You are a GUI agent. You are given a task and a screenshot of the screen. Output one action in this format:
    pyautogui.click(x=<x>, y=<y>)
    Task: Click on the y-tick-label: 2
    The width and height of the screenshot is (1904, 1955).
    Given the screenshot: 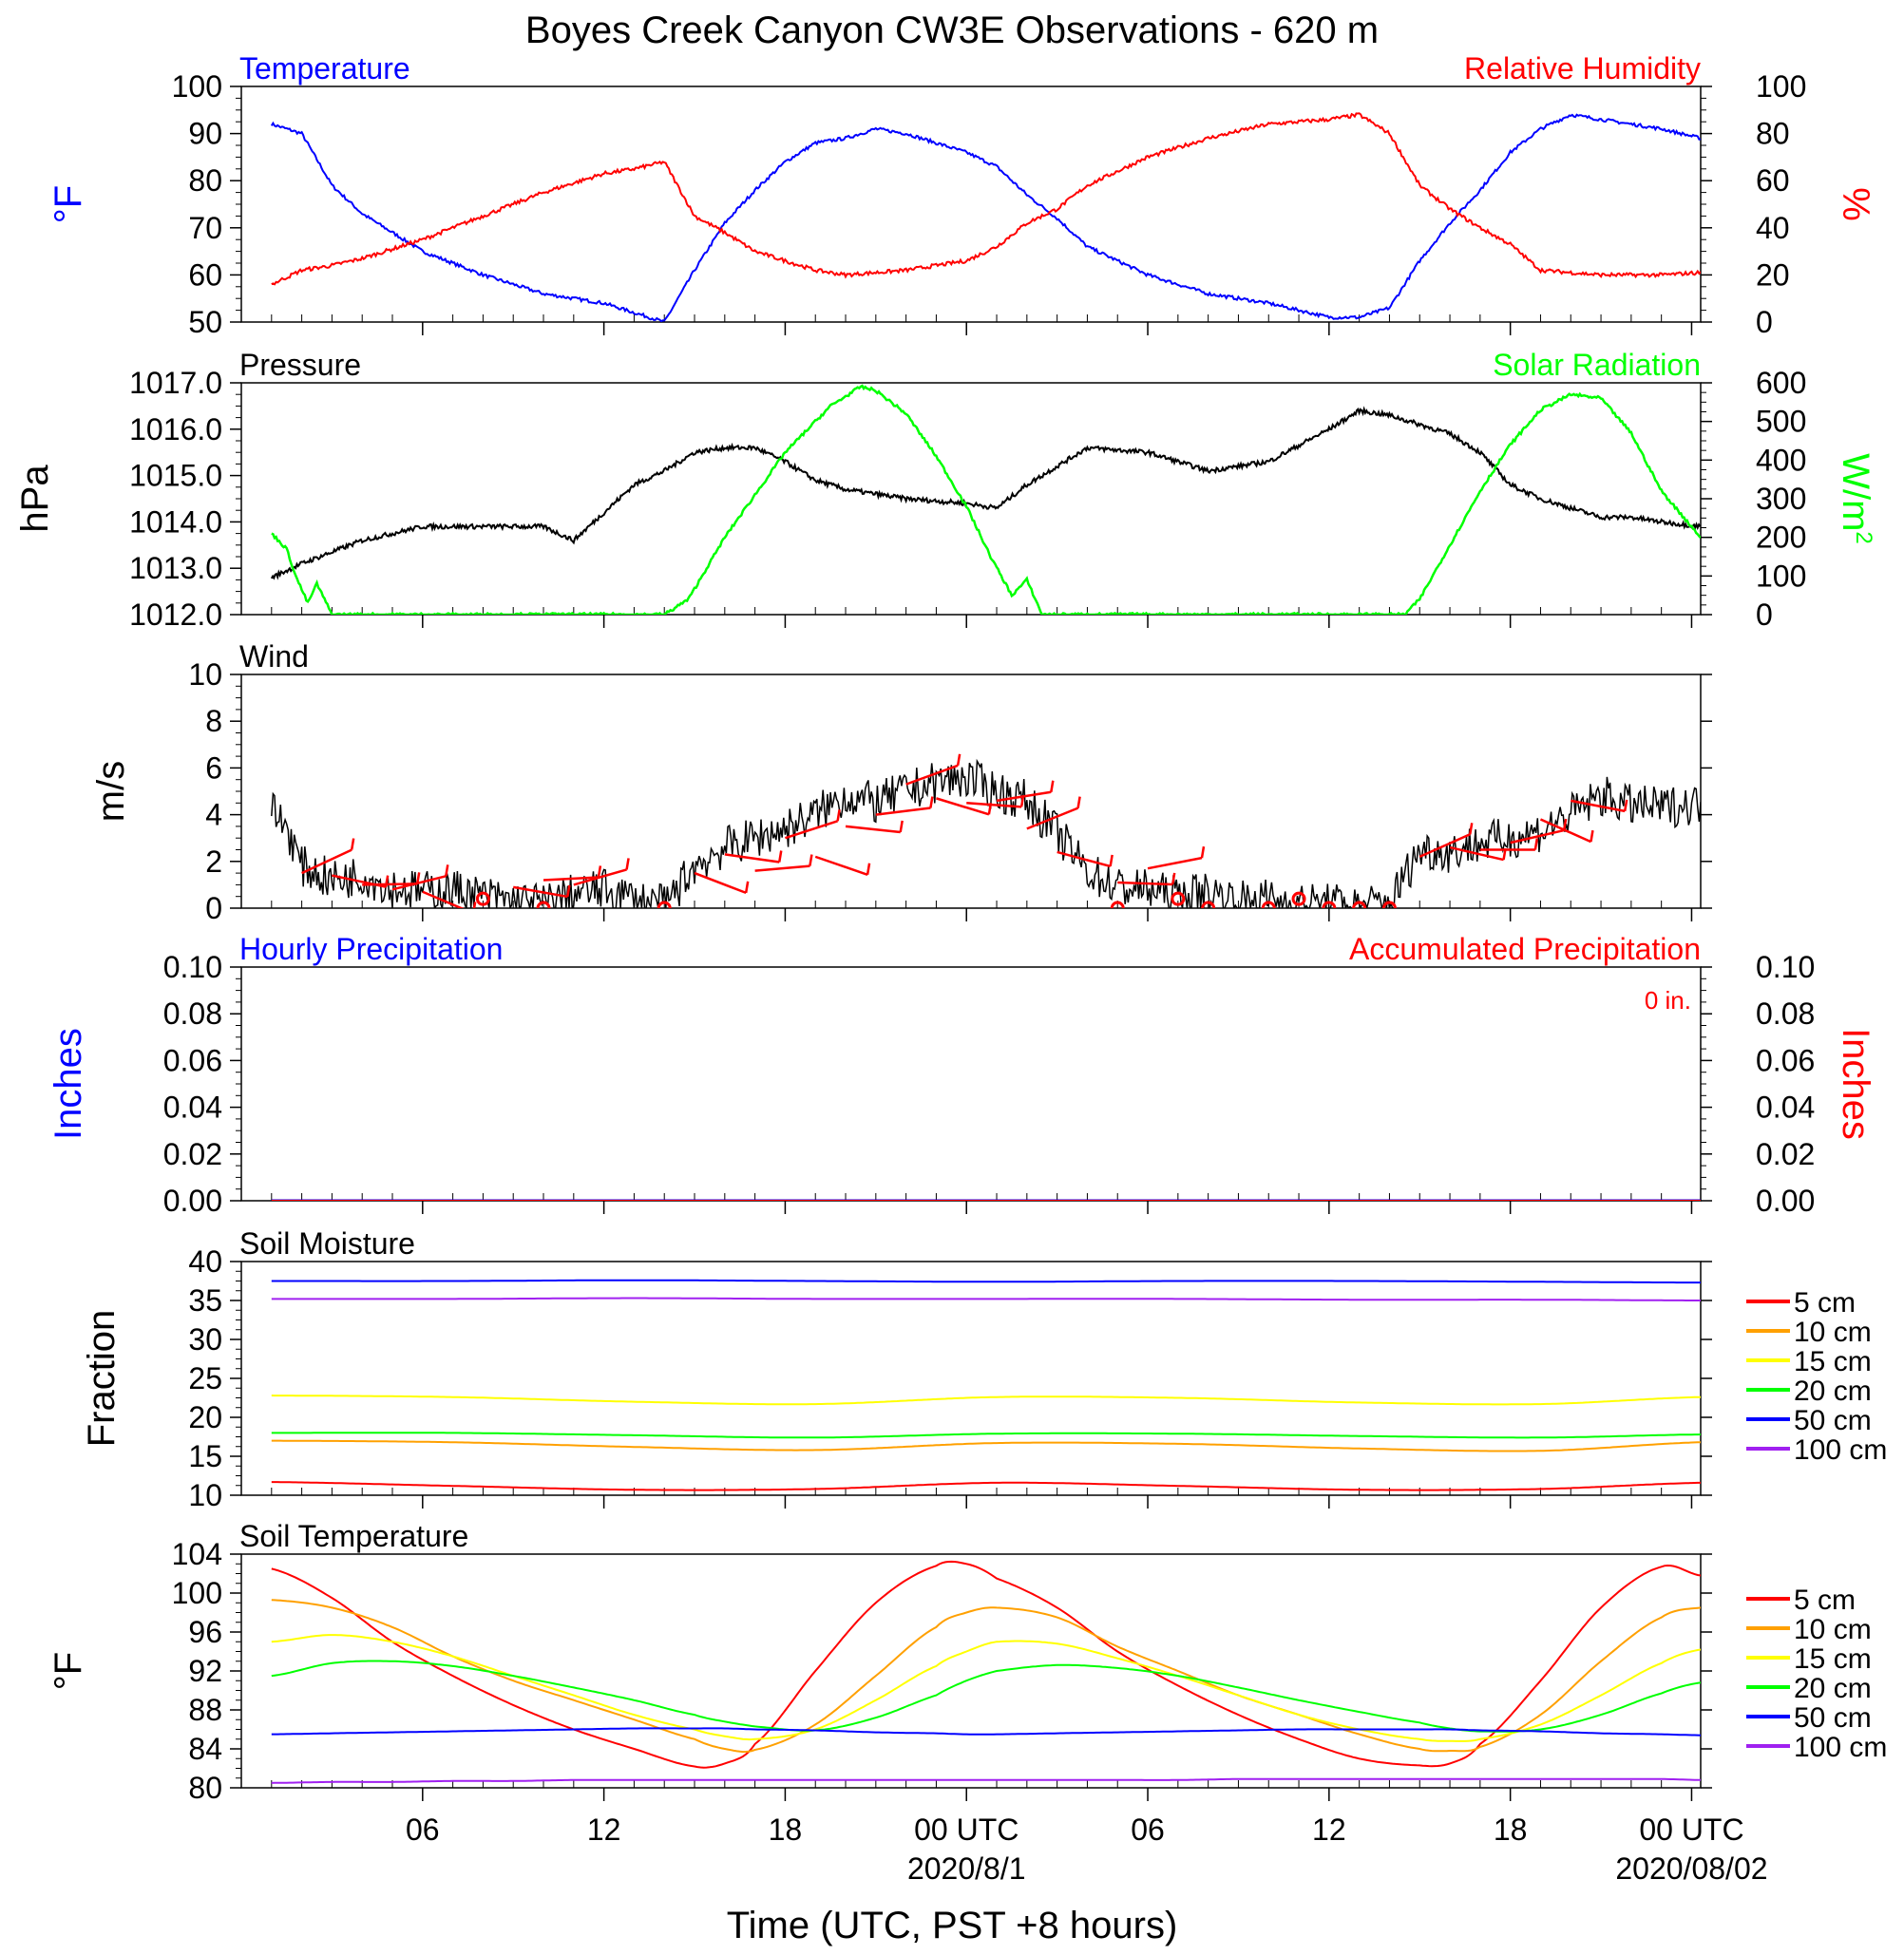 What is the action you would take?
    pyautogui.click(x=213, y=862)
    